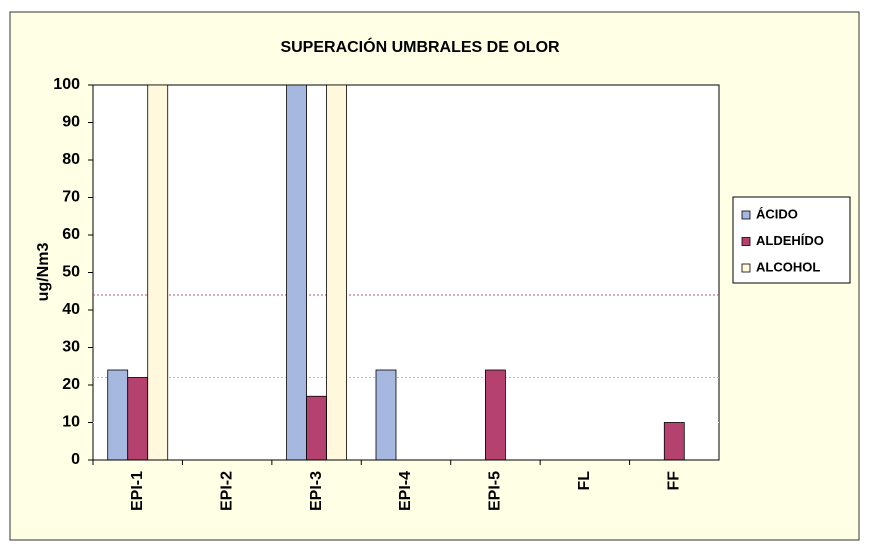 This screenshot has width=871, height=556. What do you see at coordinates (43, 272) in the screenshot?
I see `y-axis-label: ug/Nm3` at bounding box center [43, 272].